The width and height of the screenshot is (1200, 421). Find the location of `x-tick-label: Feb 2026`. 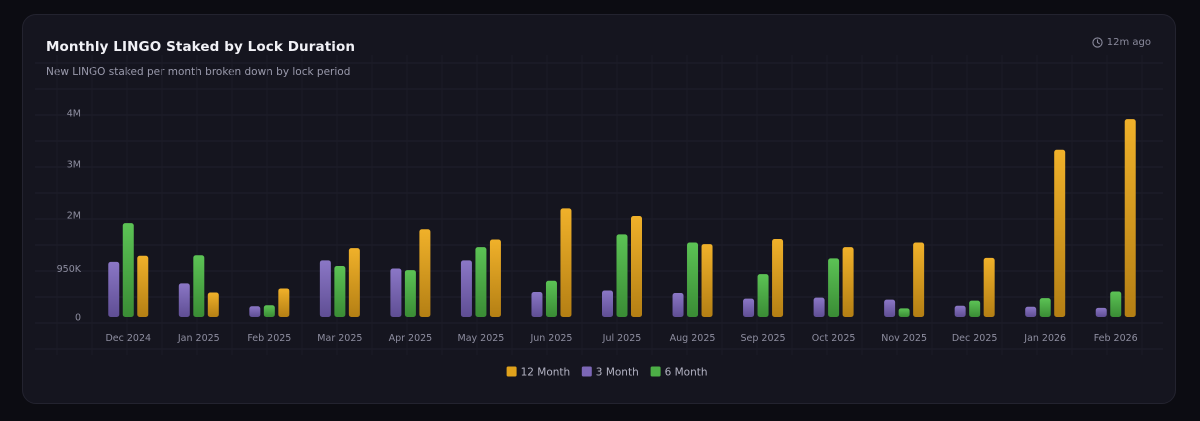

x-tick-label: Feb 2026 is located at coordinates (1116, 338).